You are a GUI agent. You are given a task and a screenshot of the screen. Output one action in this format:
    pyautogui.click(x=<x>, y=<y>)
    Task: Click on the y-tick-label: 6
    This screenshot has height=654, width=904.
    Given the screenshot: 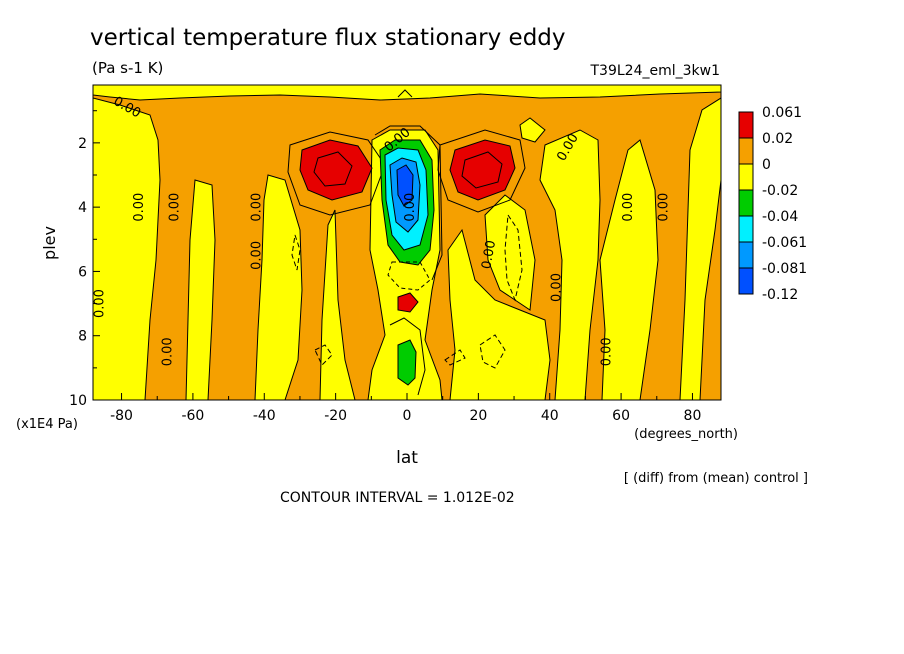 What is the action you would take?
    pyautogui.click(x=82, y=272)
    